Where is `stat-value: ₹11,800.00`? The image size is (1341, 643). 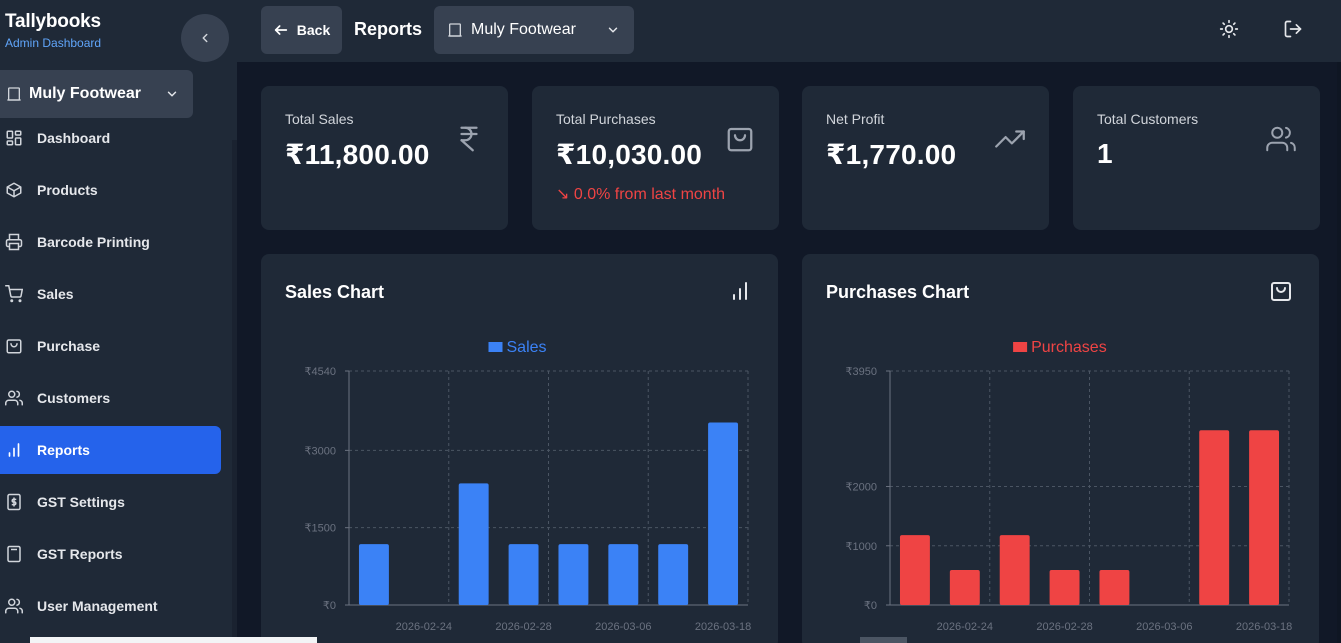 stat-value: ₹11,800.00 is located at coordinates (357, 154).